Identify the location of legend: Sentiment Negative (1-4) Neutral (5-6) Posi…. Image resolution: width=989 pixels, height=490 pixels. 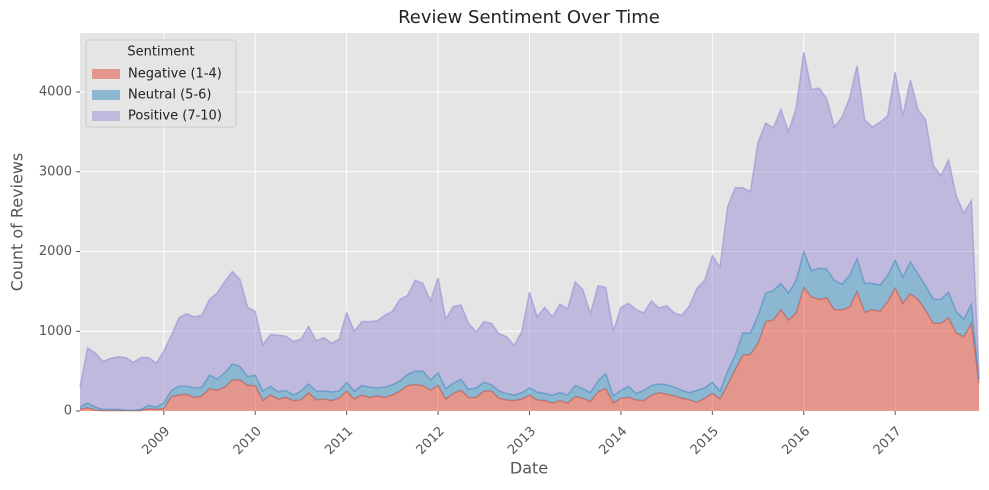
(161, 83).